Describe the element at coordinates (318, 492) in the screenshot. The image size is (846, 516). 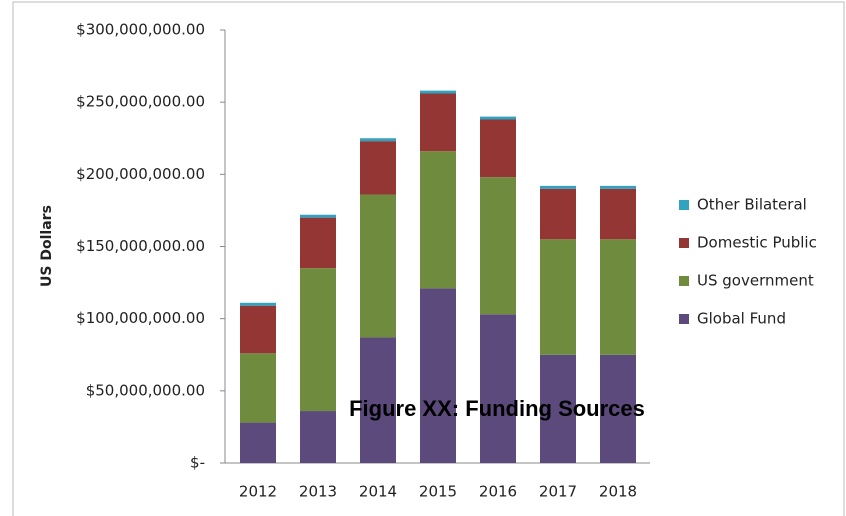
I see `x-tick-label: 2013` at that location.